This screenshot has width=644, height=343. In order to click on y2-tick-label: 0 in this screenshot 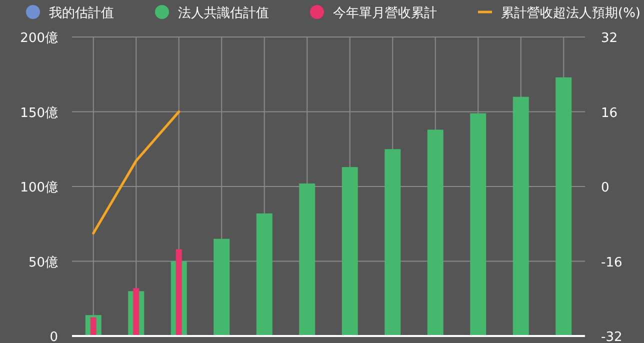, I will do `click(605, 188)`.